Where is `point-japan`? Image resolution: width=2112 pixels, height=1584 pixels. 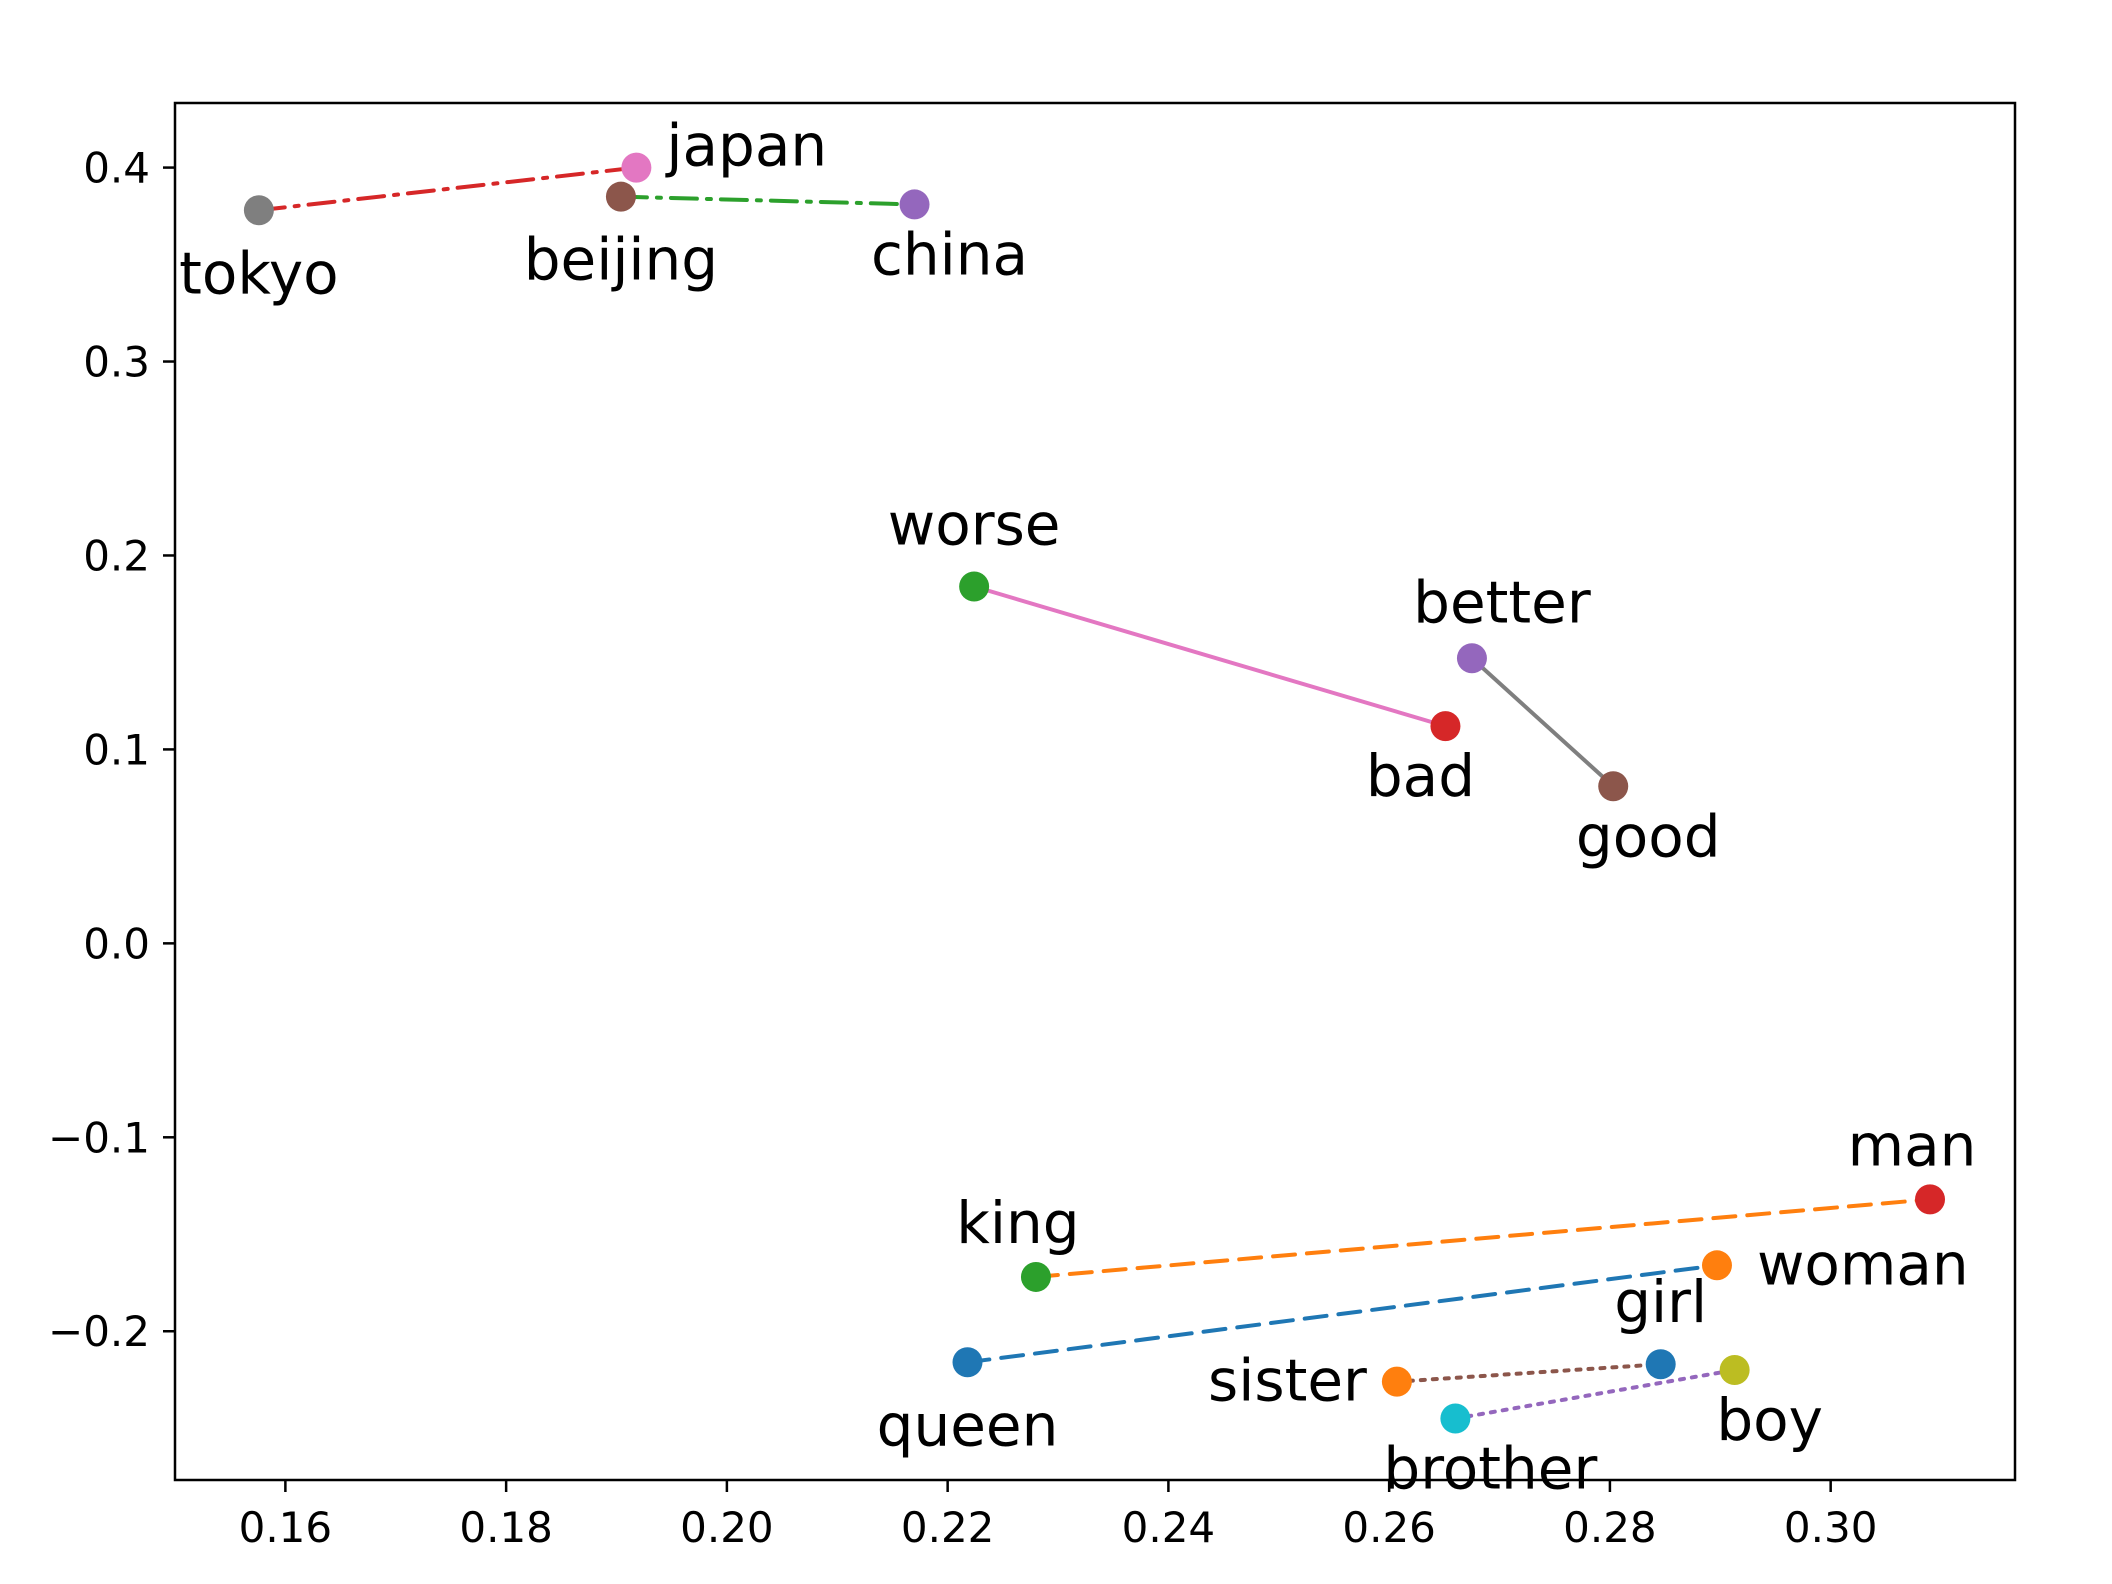 point-japan is located at coordinates (636, 167).